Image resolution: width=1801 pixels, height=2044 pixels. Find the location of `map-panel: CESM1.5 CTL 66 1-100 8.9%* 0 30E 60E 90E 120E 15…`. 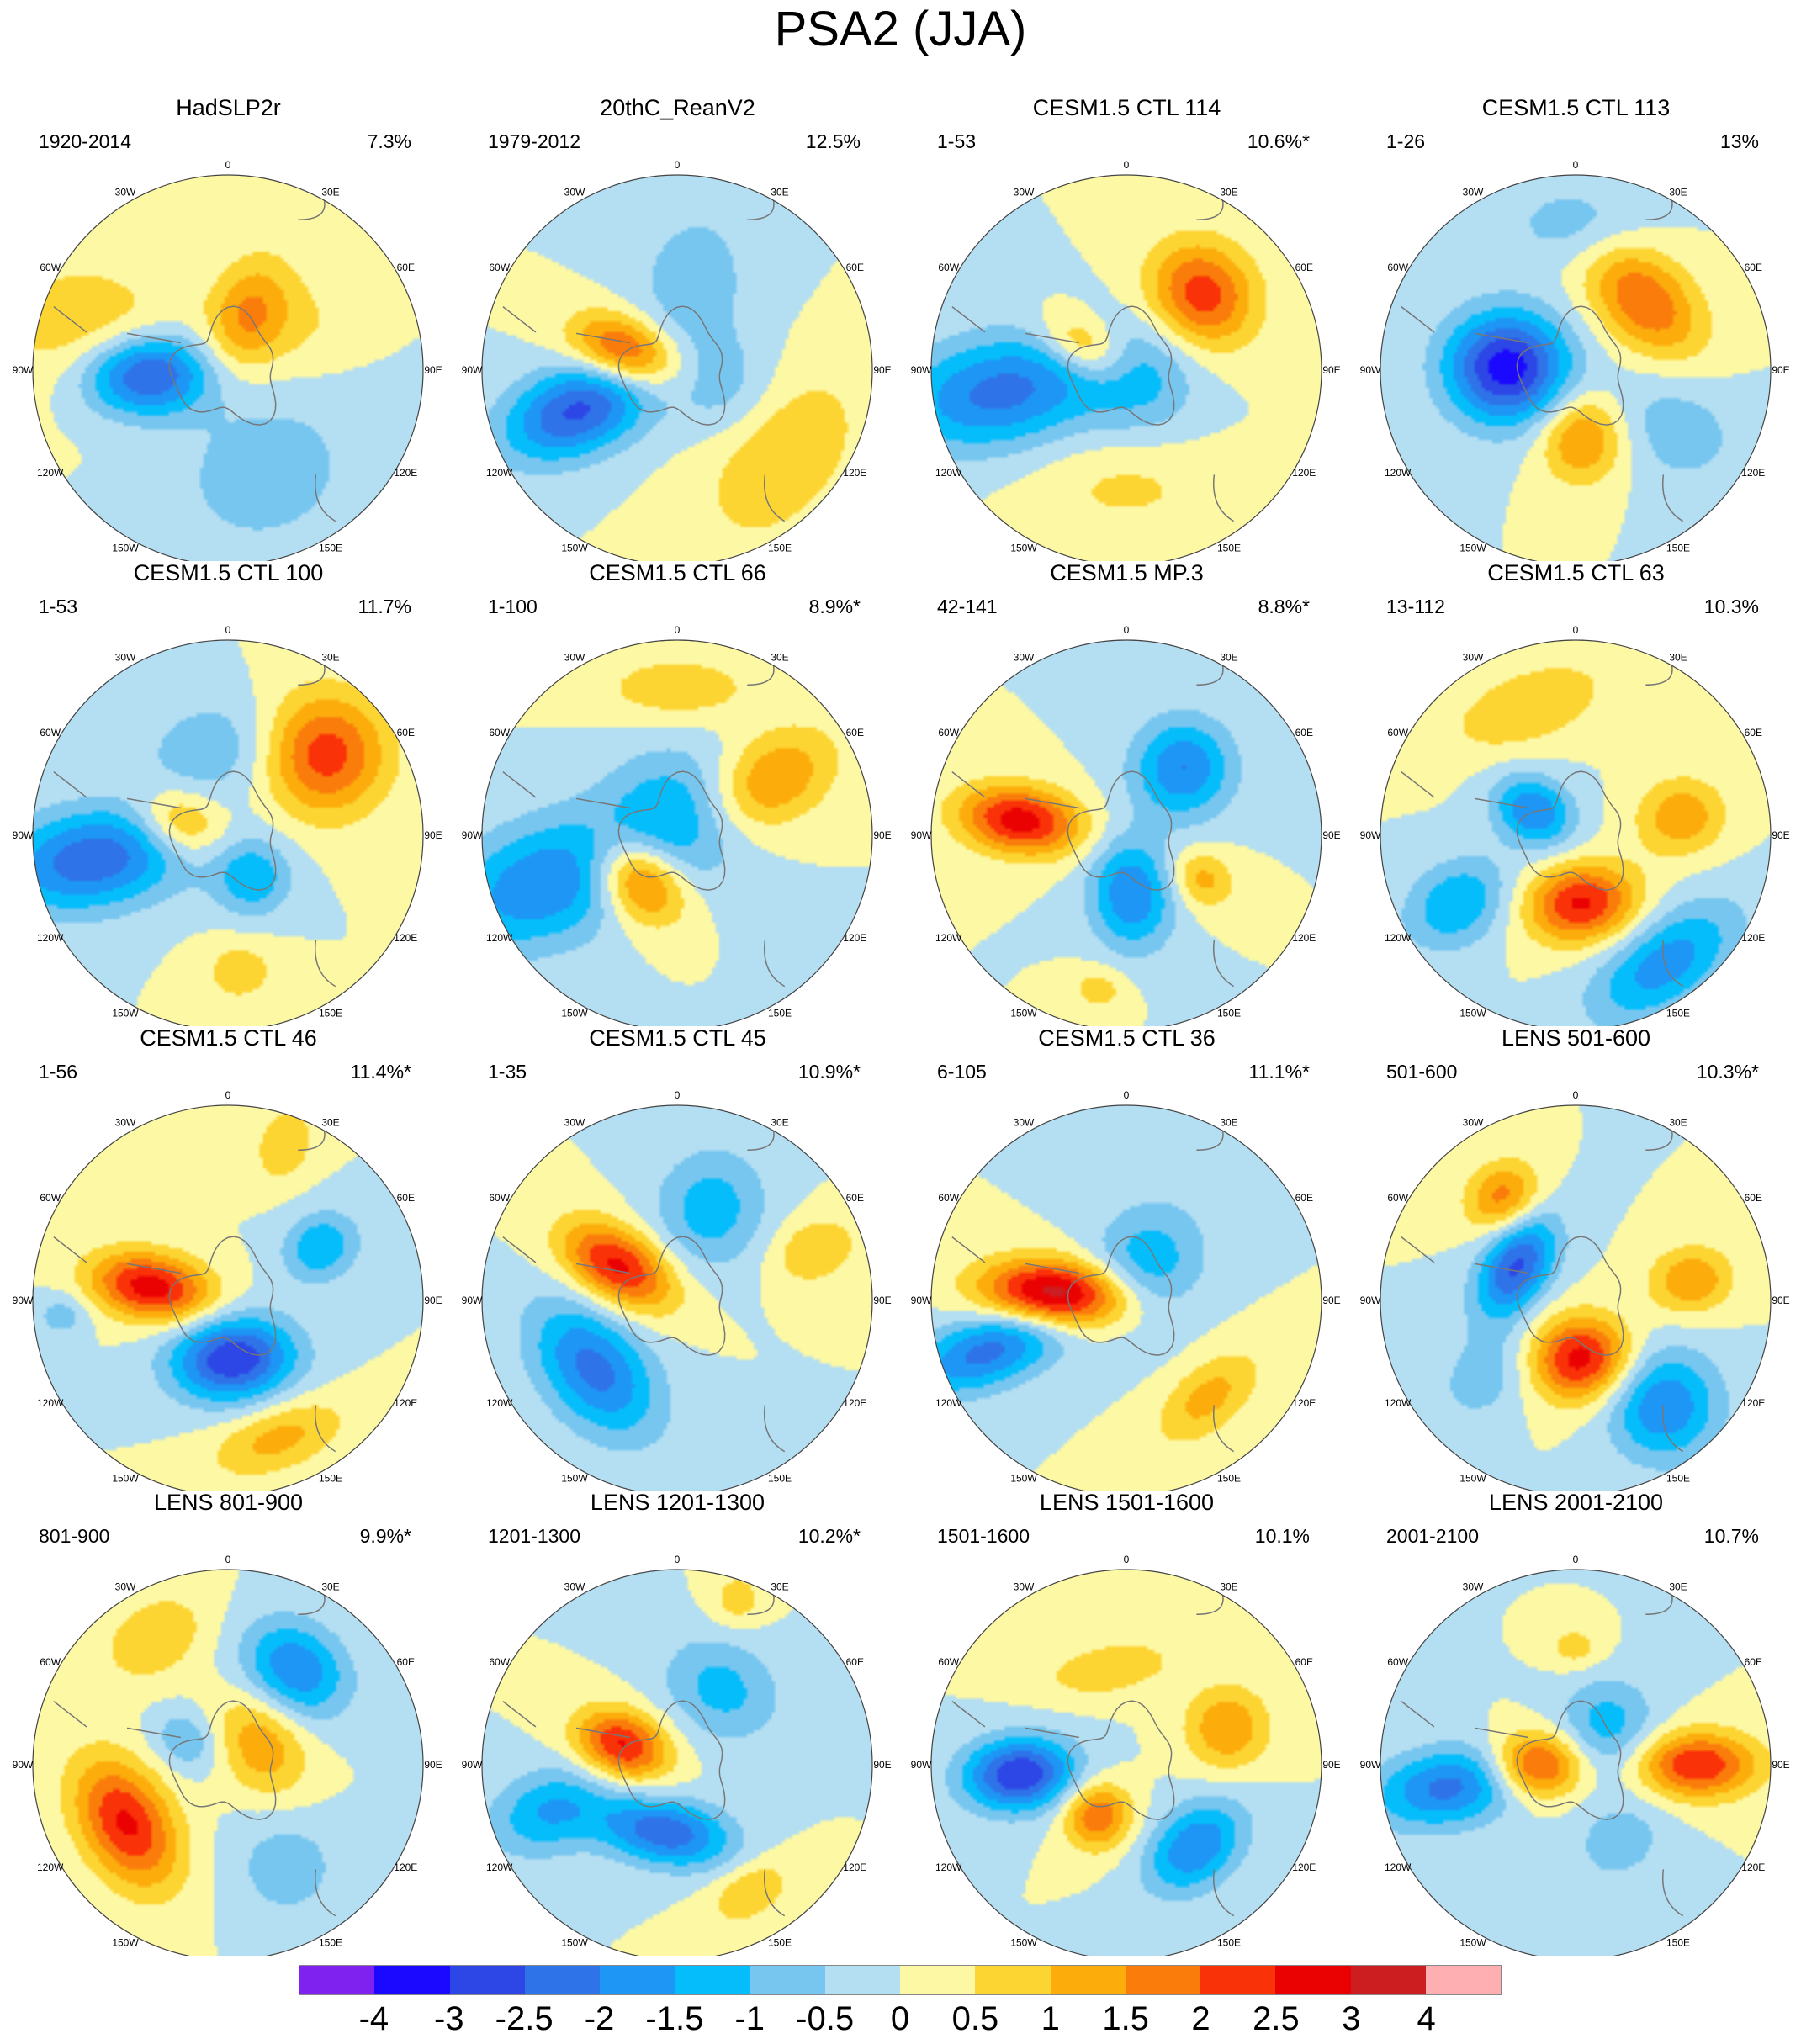

map-panel: CESM1.5 CTL 66 1-100 8.9%* 0 30E 60E 90E 120E 15… is located at coordinates (678, 794).